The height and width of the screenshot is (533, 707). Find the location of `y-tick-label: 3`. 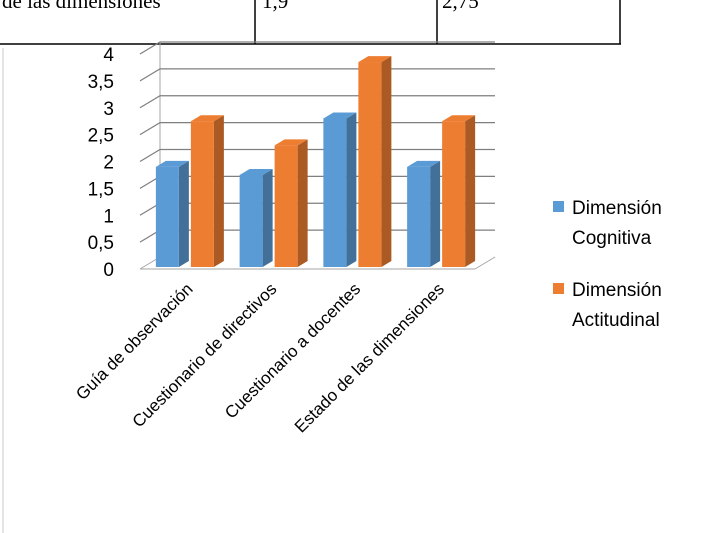

y-tick-label: 3 is located at coordinates (108, 109).